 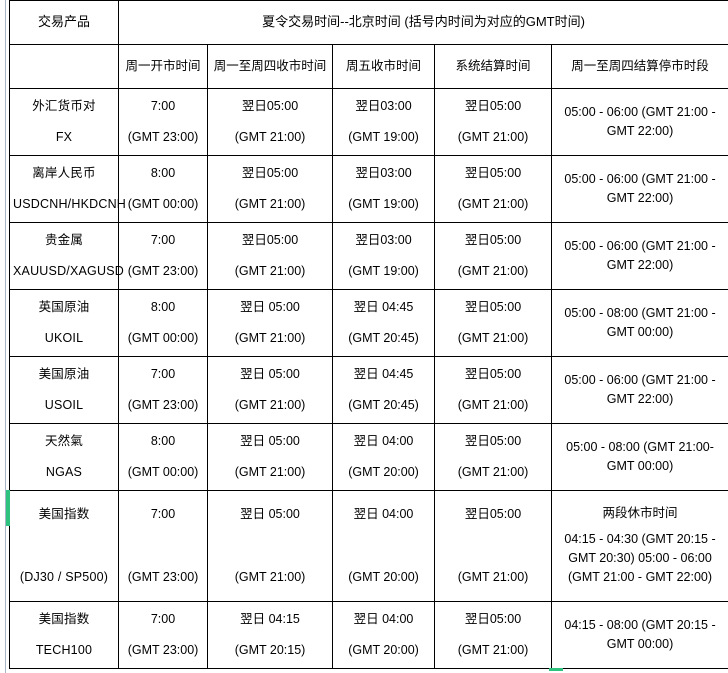 What do you see at coordinates (64, 472) in the screenshot?
I see `product-code: NGAS` at bounding box center [64, 472].